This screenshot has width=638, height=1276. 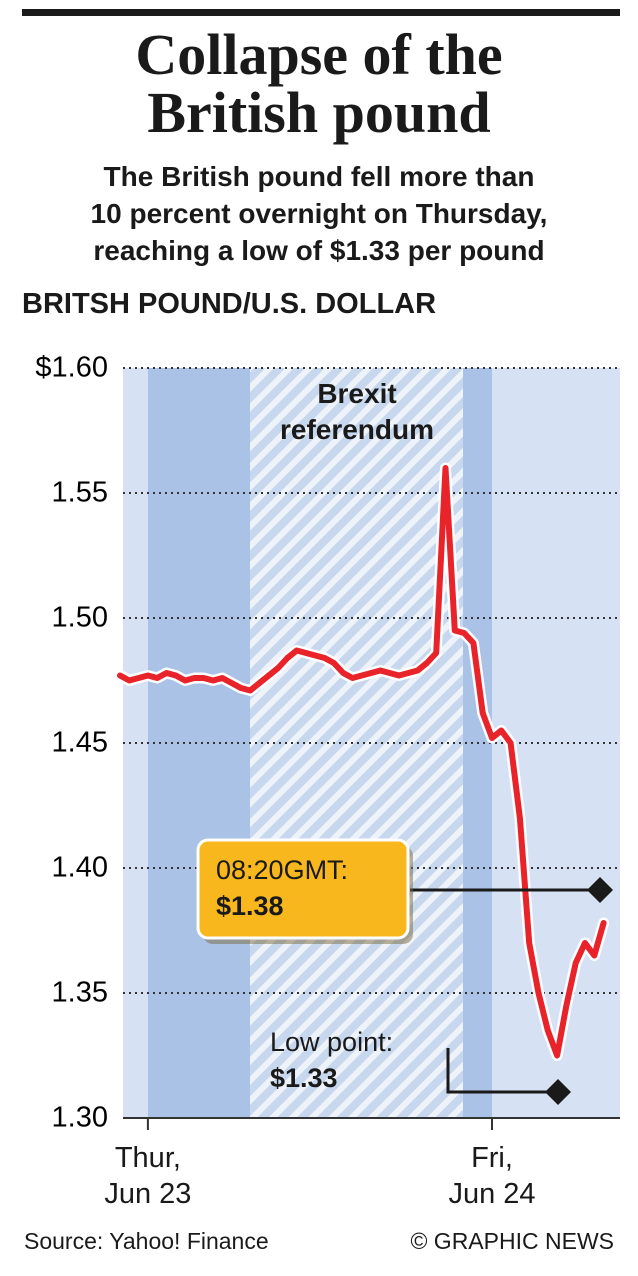 I want to click on y-tick-label: 1.35, so click(x=79, y=992).